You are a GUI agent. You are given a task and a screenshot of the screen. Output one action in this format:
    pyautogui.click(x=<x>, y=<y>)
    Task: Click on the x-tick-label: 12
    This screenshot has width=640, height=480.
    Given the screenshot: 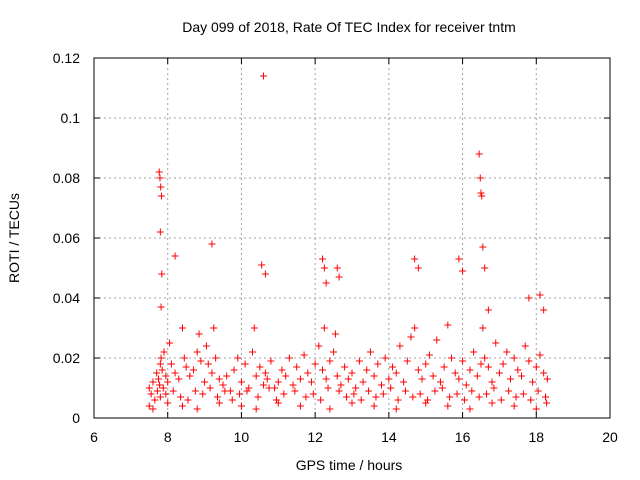 What is the action you would take?
    pyautogui.click(x=315, y=437)
    